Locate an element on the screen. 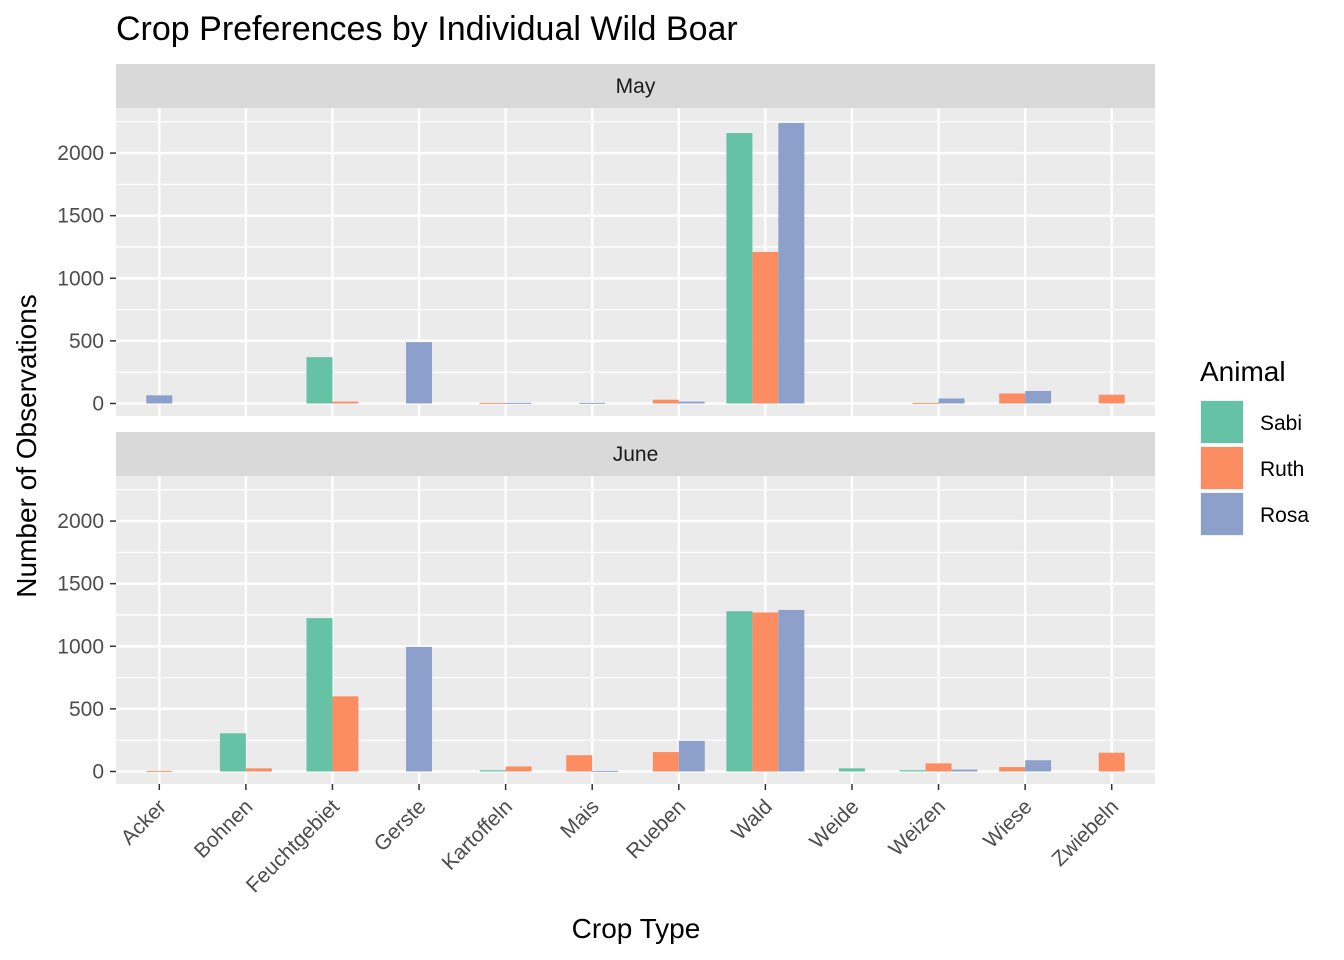 This screenshot has height=960, width=1344. bar-june-kartoffeln-ruth is located at coordinates (518, 769).